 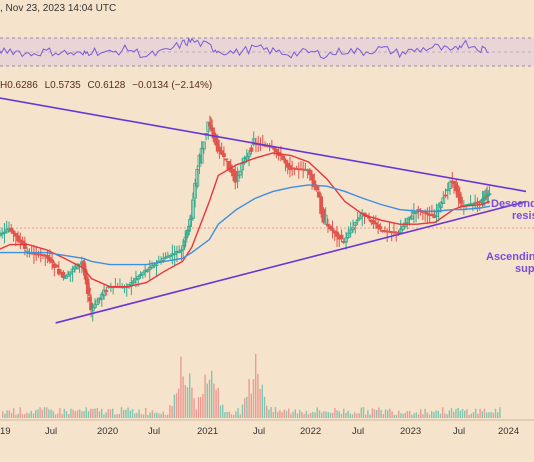 What do you see at coordinates (524, 269) in the screenshot?
I see `ascending-label-line2: supp` at bounding box center [524, 269].